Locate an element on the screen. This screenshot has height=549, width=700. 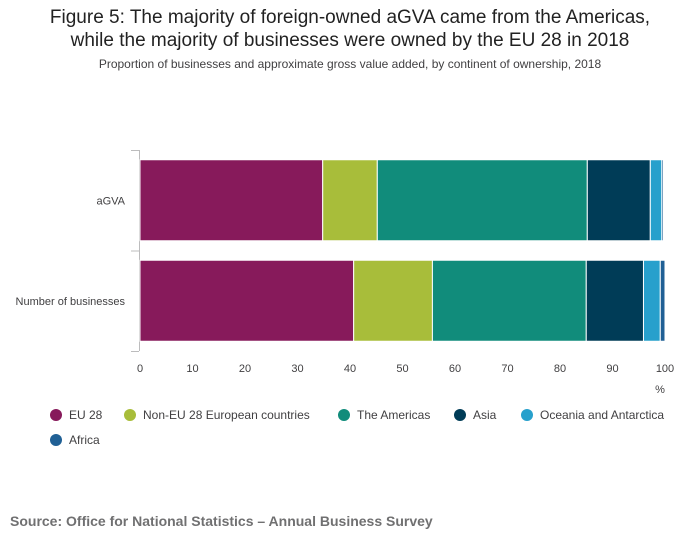
legend-item: Oceania and Antarctica is located at coordinates (592, 415).